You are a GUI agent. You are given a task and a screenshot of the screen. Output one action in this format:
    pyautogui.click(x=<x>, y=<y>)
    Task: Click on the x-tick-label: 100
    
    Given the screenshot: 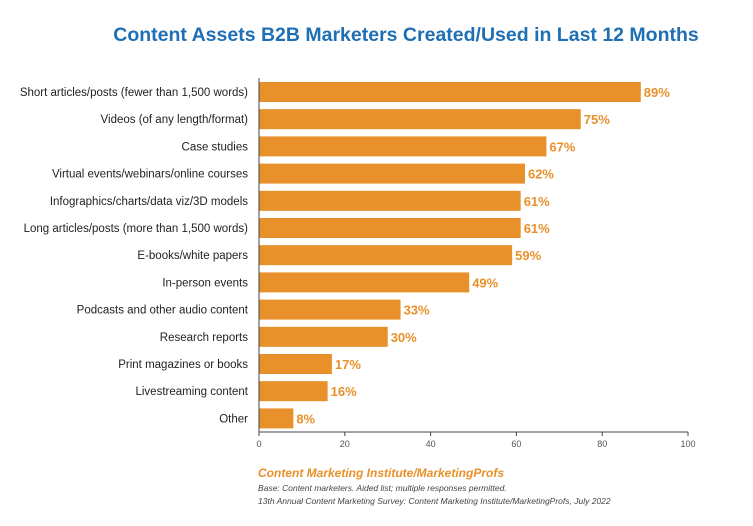 What is the action you would take?
    pyautogui.click(x=687, y=444)
    